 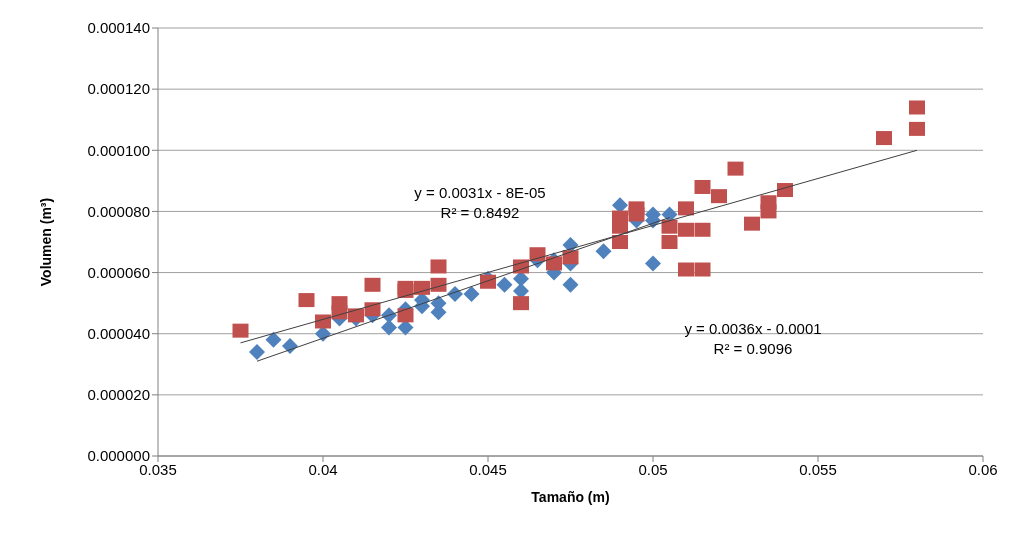 I want to click on x-tick-label: 0.04, so click(x=323, y=469).